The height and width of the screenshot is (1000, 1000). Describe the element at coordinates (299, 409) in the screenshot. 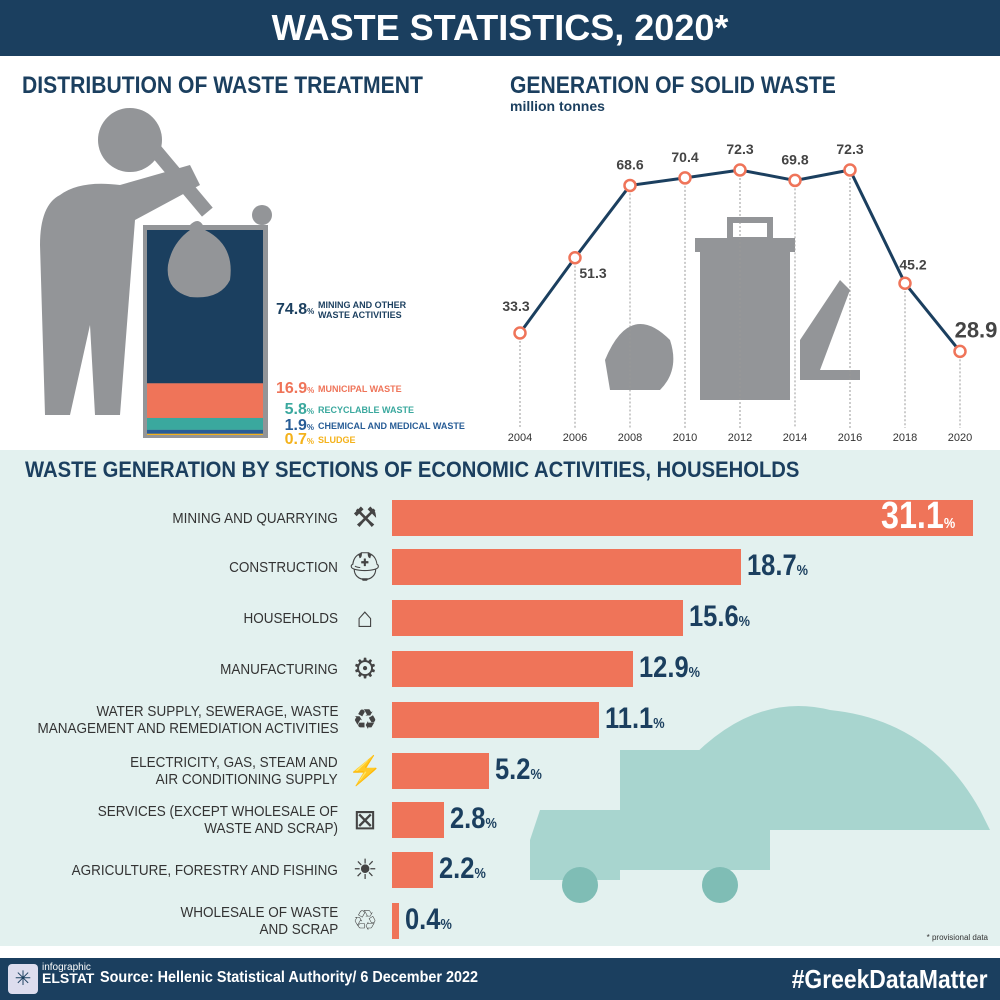

I see `legend-value: 5.8%` at that location.